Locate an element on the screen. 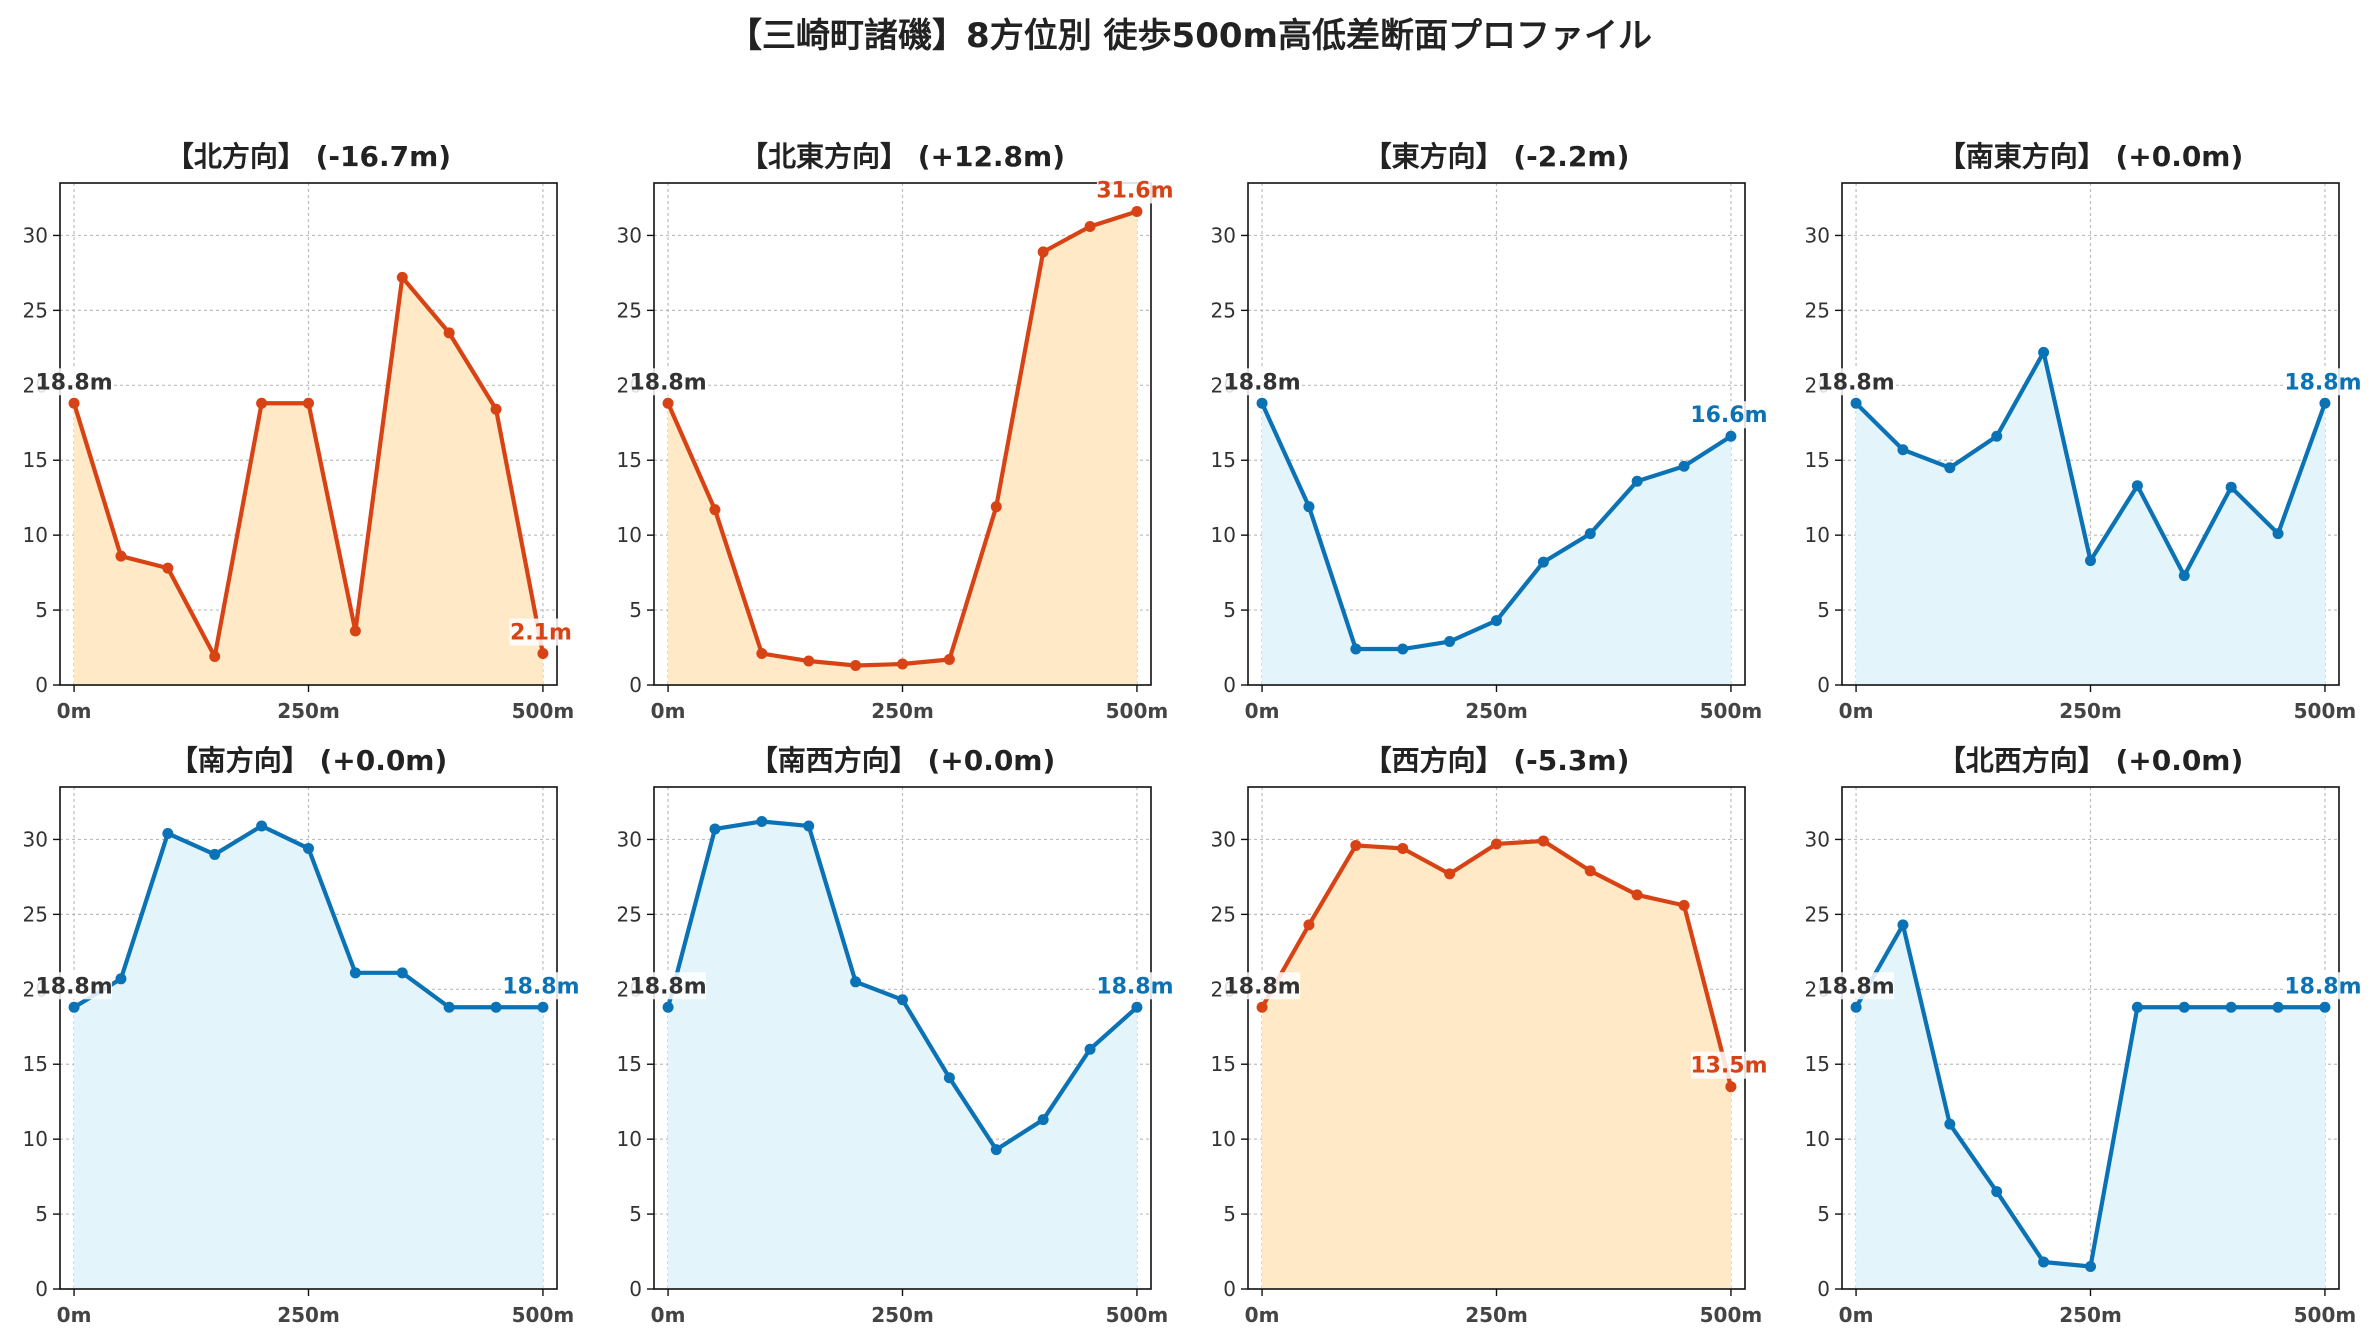  end-label-group: 16.6m is located at coordinates (1729, 415).